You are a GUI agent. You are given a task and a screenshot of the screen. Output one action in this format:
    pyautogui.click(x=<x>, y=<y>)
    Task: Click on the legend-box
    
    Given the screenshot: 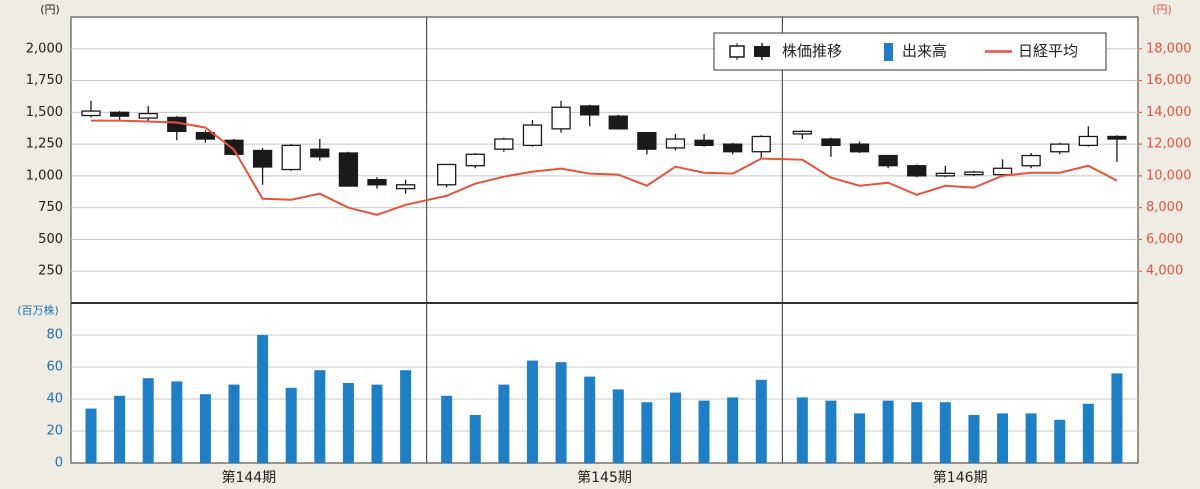 What is the action you would take?
    pyautogui.click(x=910, y=51)
    